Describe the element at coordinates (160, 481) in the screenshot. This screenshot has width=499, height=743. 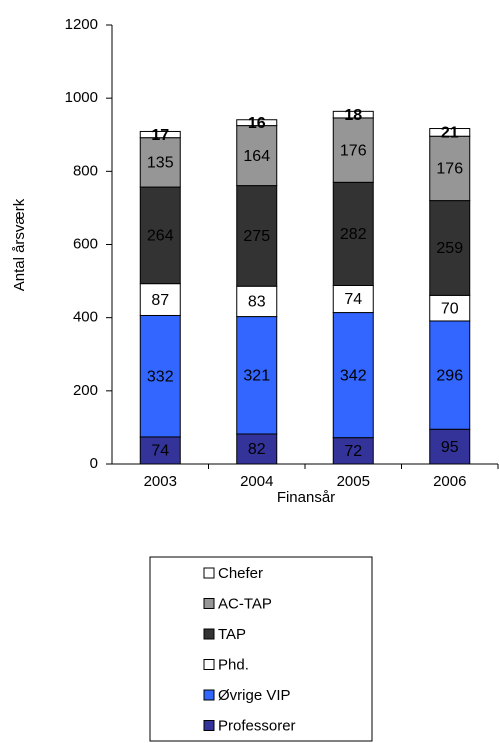
I see `x-tick-label: 2003` at that location.